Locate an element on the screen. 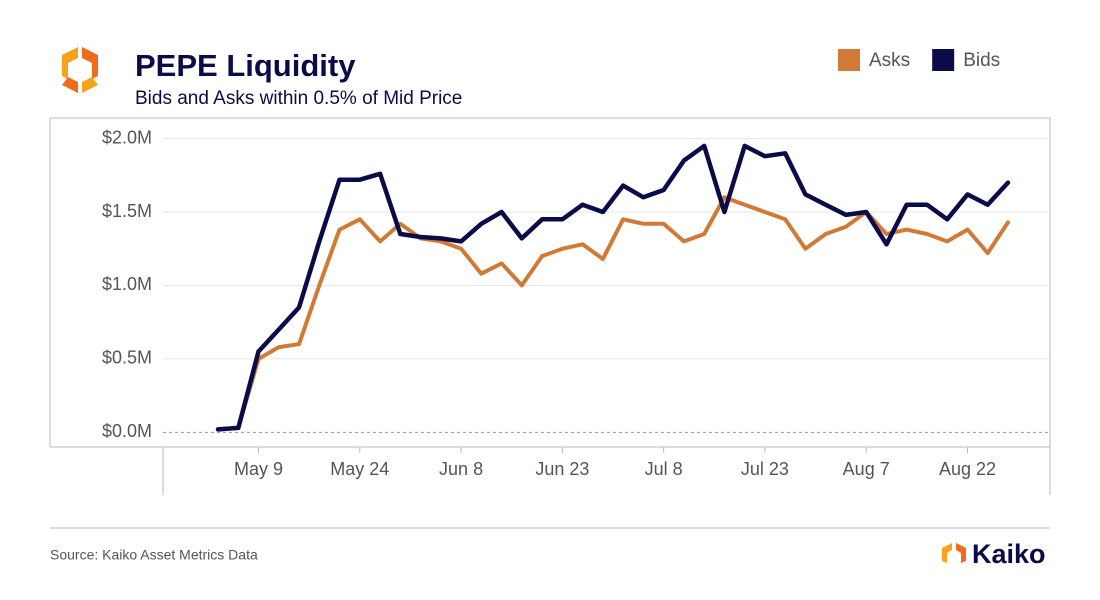  y-tick-label: $1.5M is located at coordinates (127, 211).